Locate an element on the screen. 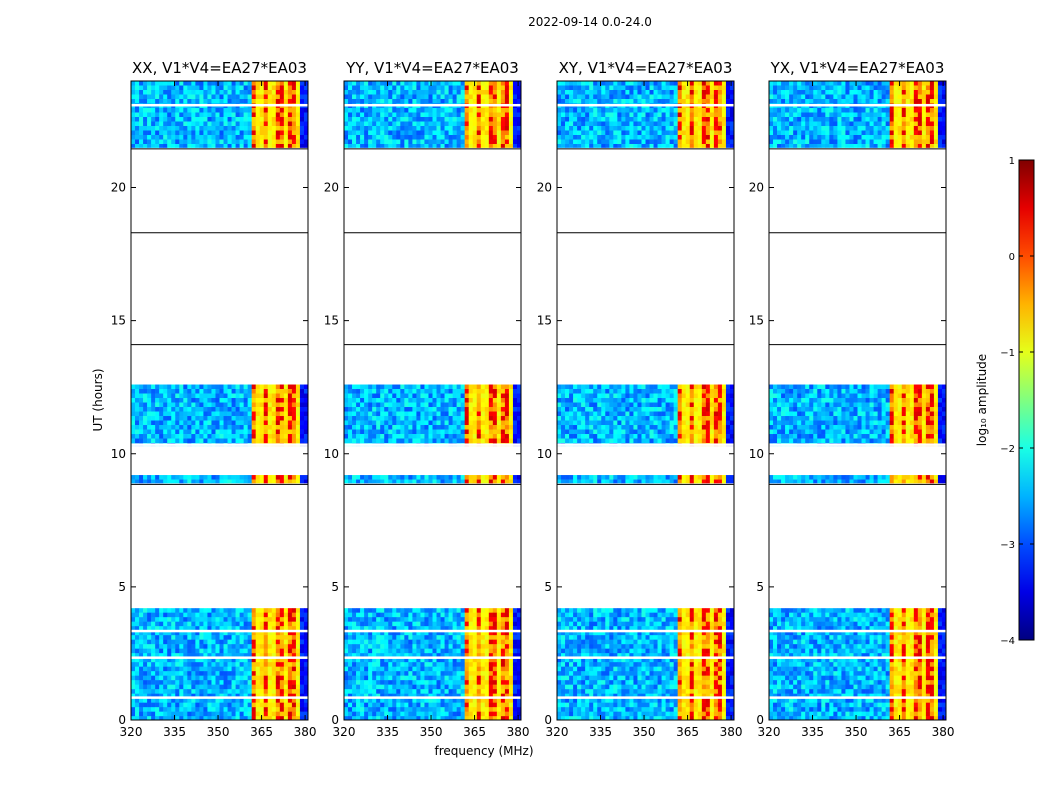 The image size is (1050, 800). panel-title: XY, V1*V4=EA27*EA03 is located at coordinates (646, 68).